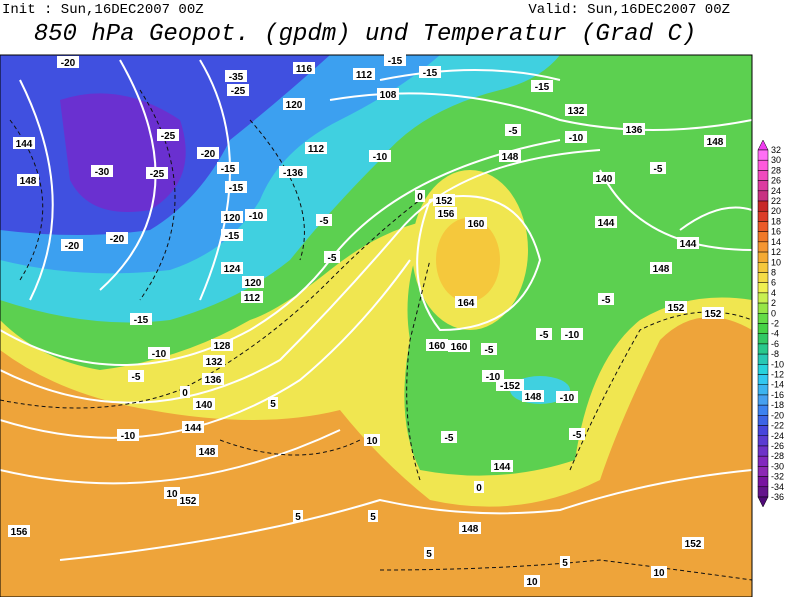 This screenshot has height=597, width=789. I want to click on contour-label: 120, so click(232, 218).